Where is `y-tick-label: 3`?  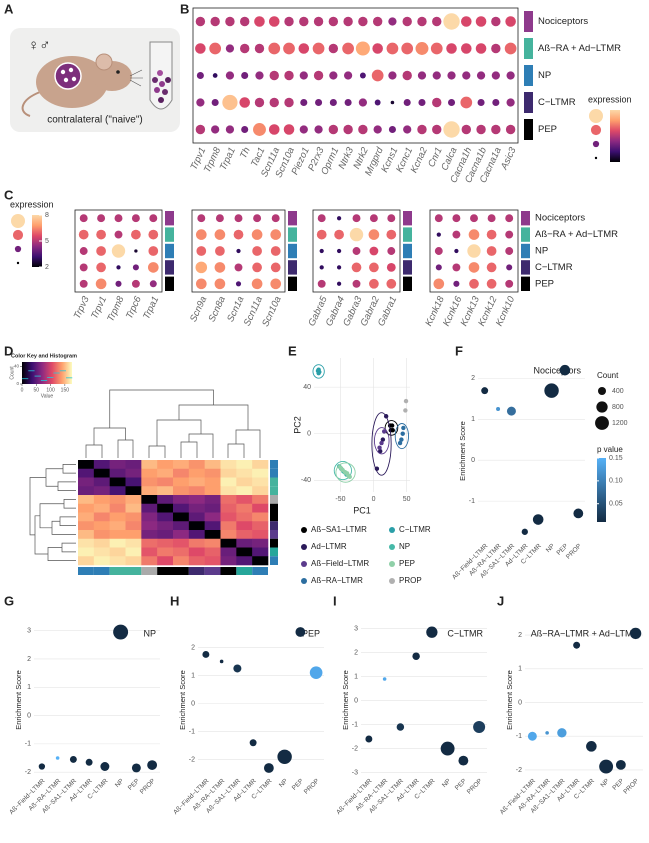 y-tick-label: 3 is located at coordinates (29, 631).